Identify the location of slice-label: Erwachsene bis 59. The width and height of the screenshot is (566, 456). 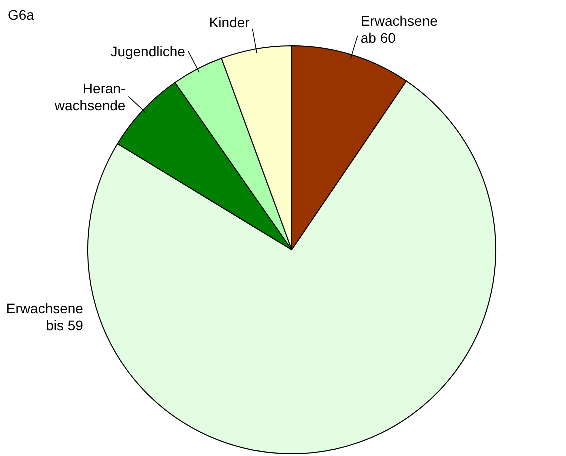
(45, 317).